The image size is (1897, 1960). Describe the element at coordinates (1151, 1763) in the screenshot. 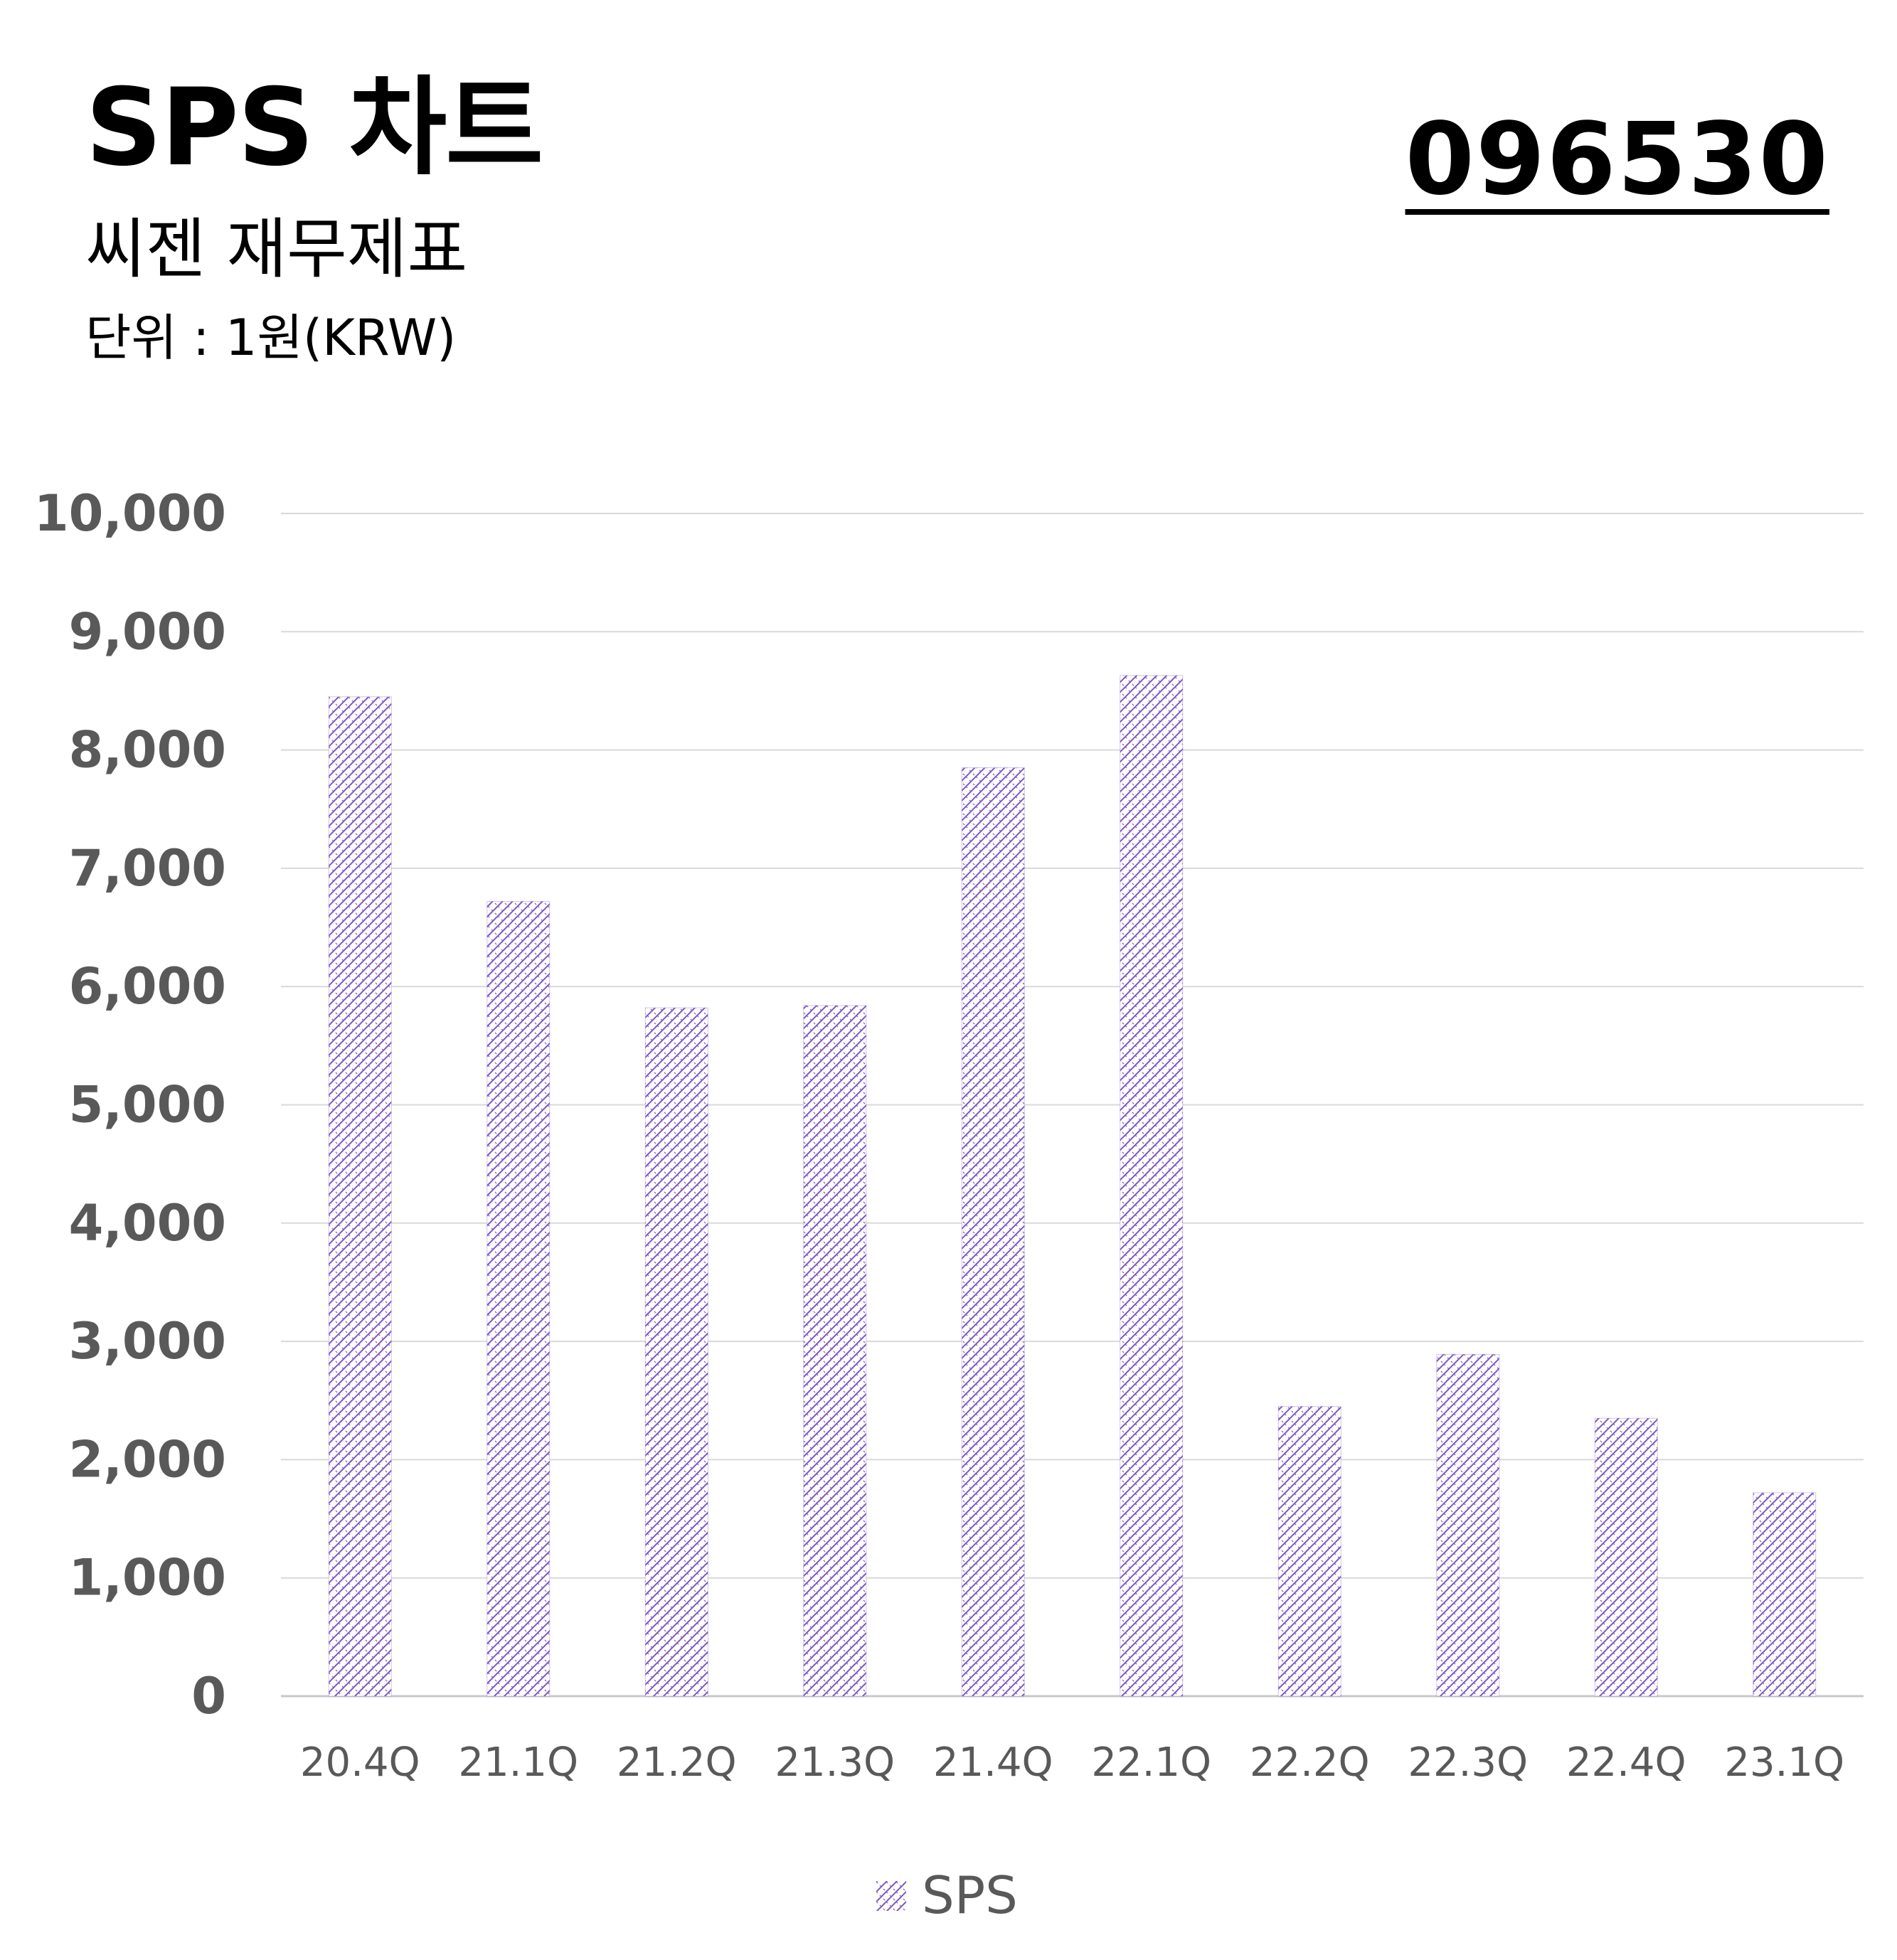

I see `x-tick-label: 22.1Q` at that location.